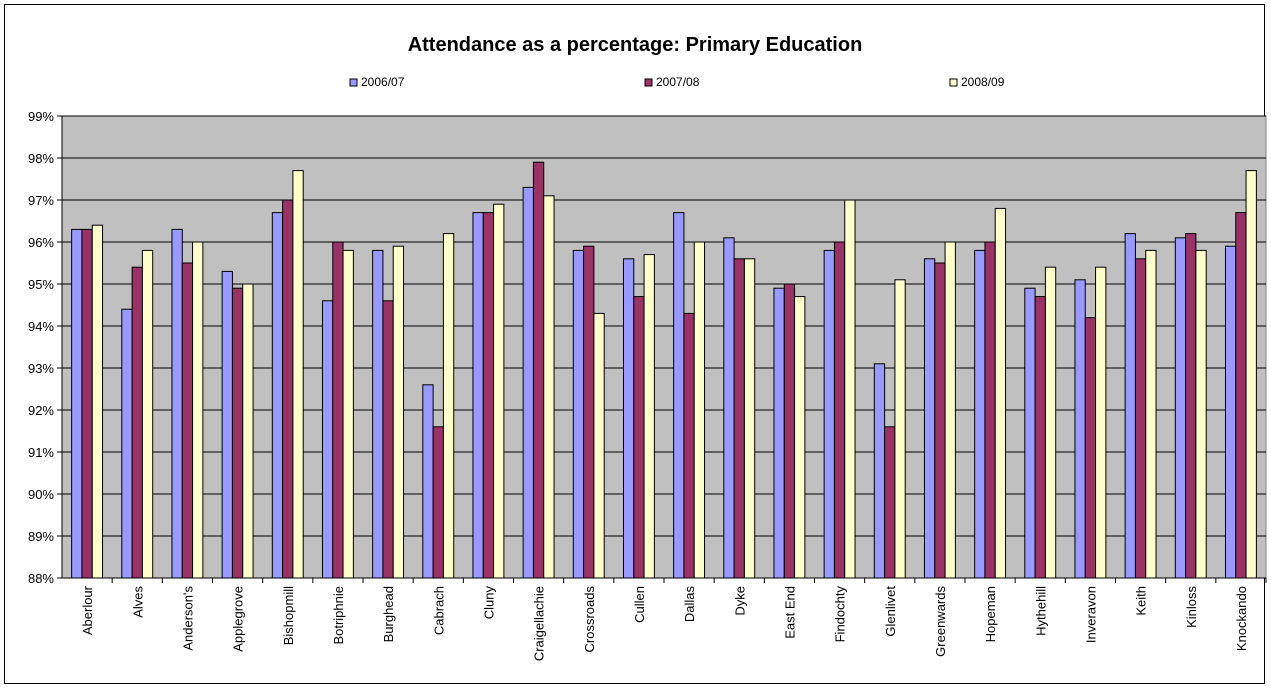  Describe the element at coordinates (41, 578) in the screenshot. I see `y-tick-label: 88%` at that location.